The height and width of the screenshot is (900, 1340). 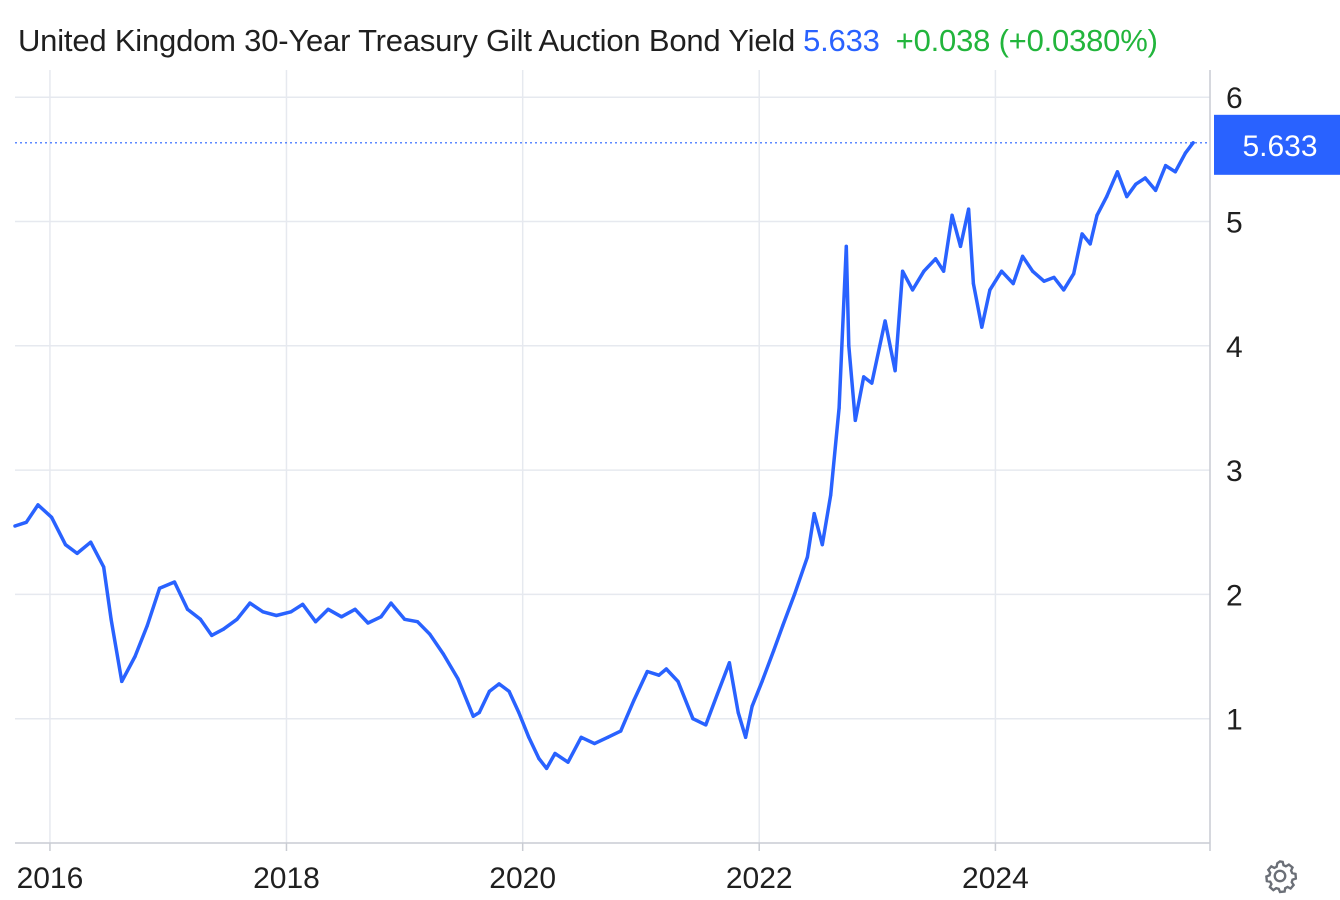 I want to click on y-axis: 1 2 3 4 5 6, so click(x=1226, y=460).